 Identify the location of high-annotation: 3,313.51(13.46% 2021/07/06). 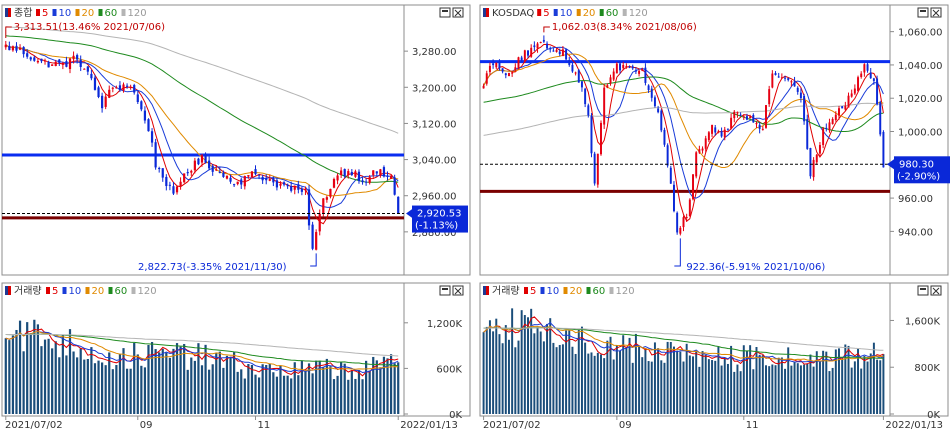
(89, 27).